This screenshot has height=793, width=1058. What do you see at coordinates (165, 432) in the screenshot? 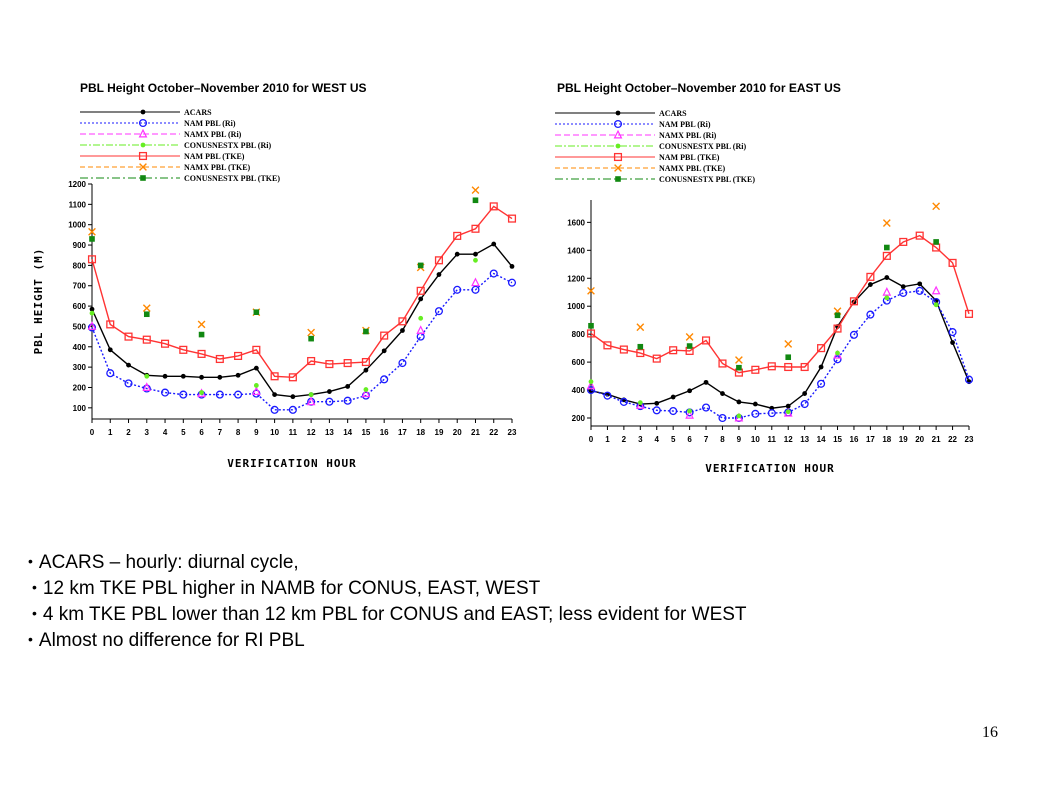
I see `x-tick-label: 4` at bounding box center [165, 432].